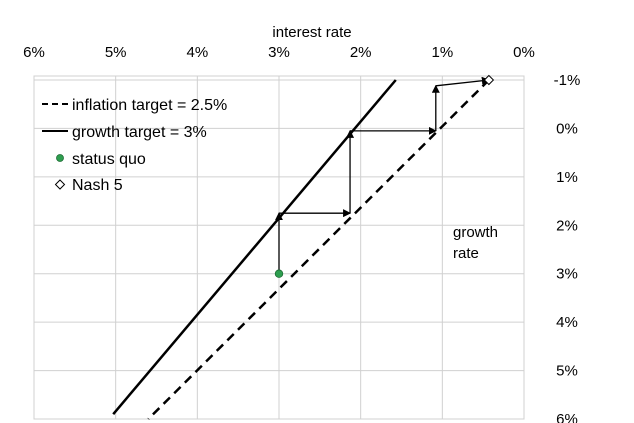  Describe the element at coordinates (116, 52) in the screenshot. I see `x-tick-label: 5%` at that location.